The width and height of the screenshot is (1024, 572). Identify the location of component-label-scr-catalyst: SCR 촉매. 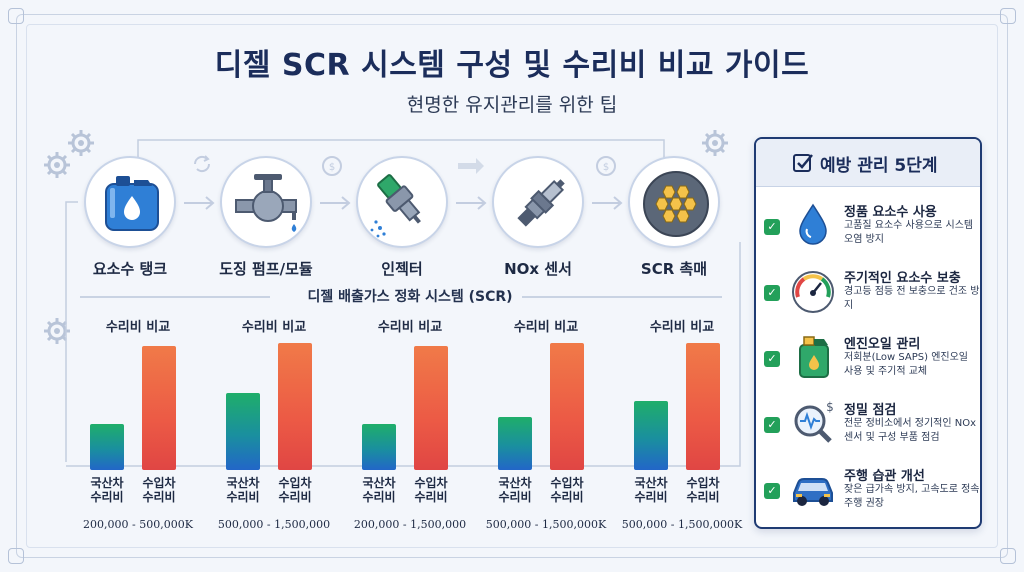
(674, 269).